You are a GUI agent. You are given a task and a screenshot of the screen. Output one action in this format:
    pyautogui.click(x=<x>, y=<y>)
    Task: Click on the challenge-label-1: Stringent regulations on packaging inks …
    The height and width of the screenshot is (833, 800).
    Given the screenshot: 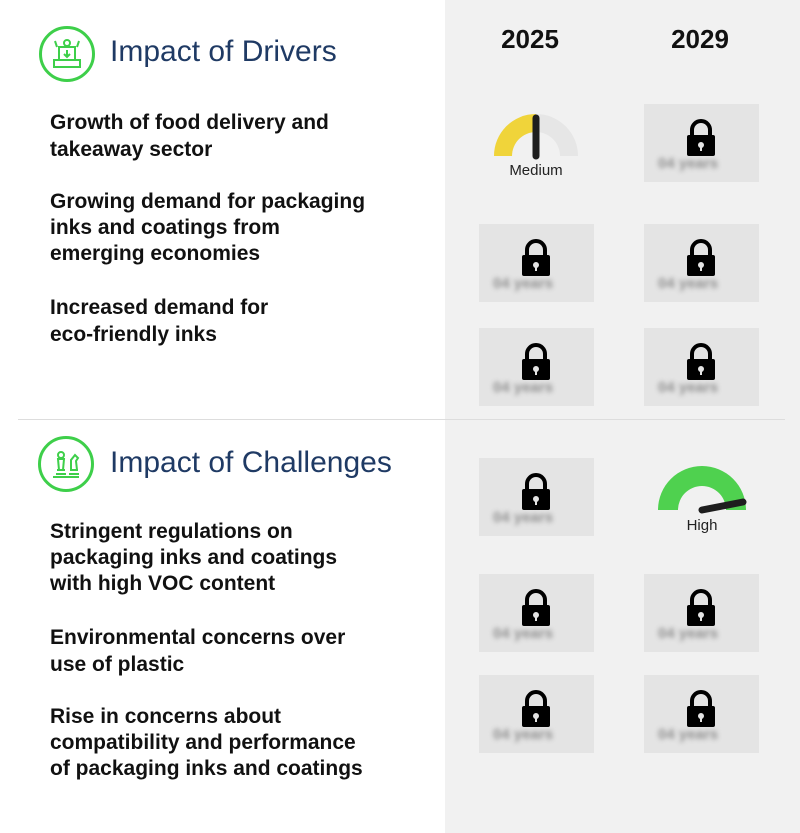 What is the action you would take?
    pyautogui.click(x=194, y=557)
    